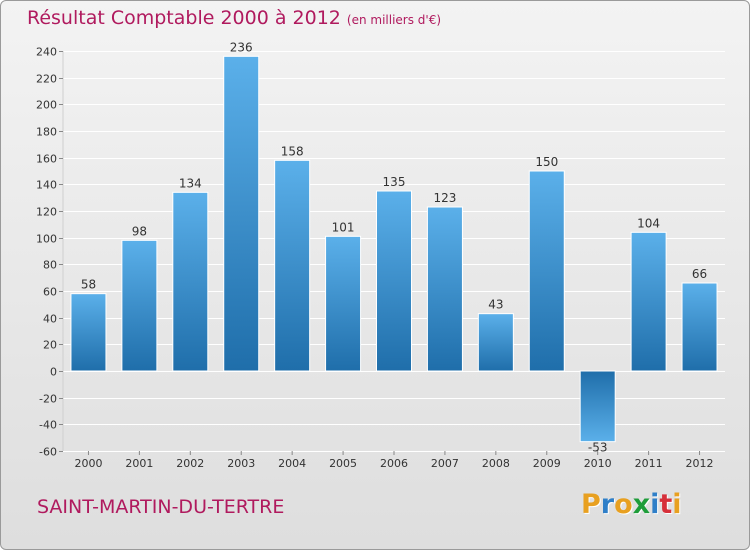 This screenshot has width=750, height=550. I want to click on y-tick-label: 160, so click(46, 159).